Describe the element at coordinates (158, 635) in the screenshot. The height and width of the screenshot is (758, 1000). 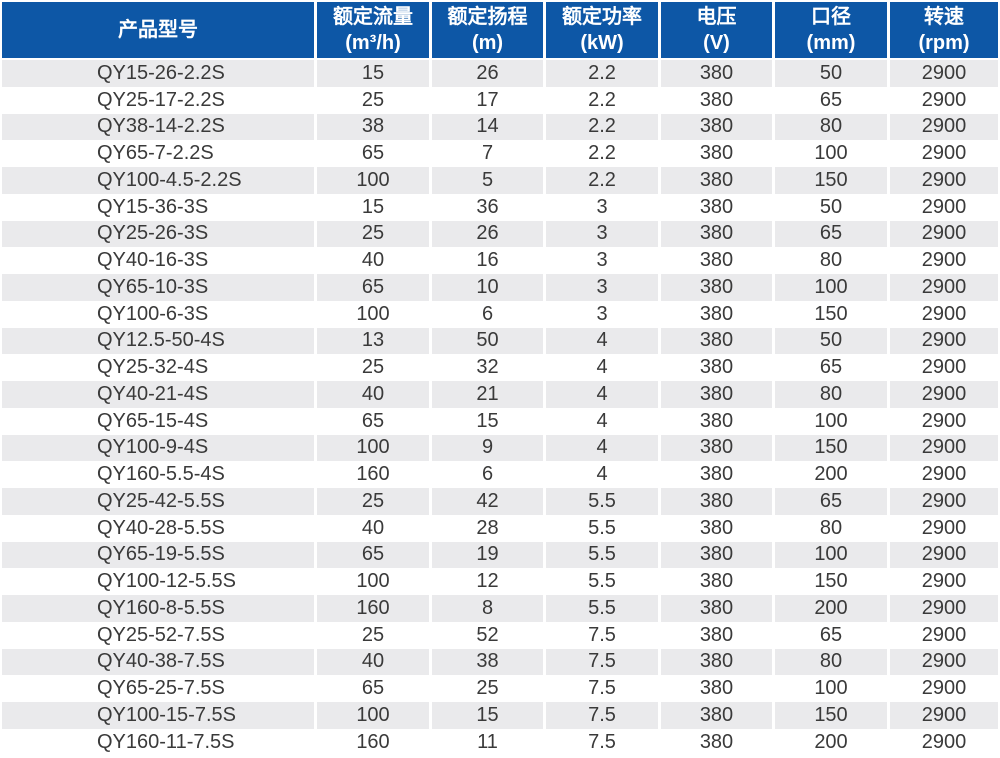
I see `model-cell: QY25-52-7.5S` at that location.